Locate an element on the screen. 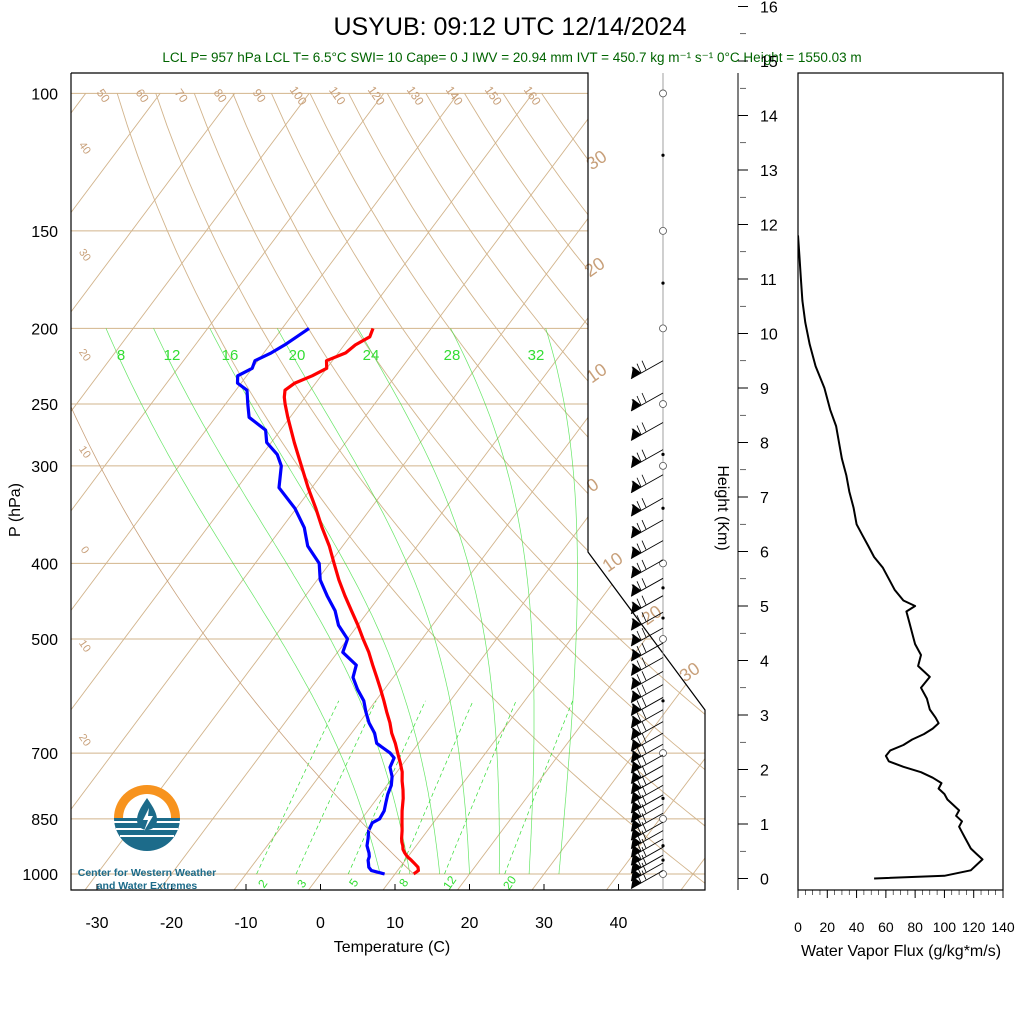 This screenshot has height=1024, width=1024. flux-x-axis-label: Water Vapor Flux (g/kg*m/s) is located at coordinates (901, 951).